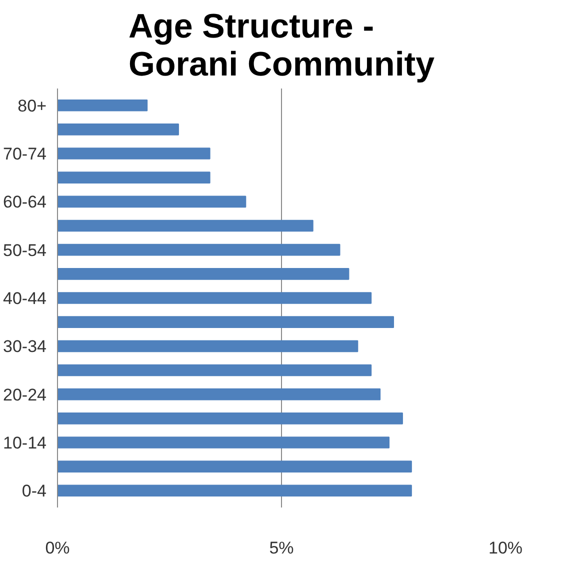 The width and height of the screenshot is (561, 566). Describe the element at coordinates (34, 491) in the screenshot. I see `y-tick-label: 0-4` at that location.